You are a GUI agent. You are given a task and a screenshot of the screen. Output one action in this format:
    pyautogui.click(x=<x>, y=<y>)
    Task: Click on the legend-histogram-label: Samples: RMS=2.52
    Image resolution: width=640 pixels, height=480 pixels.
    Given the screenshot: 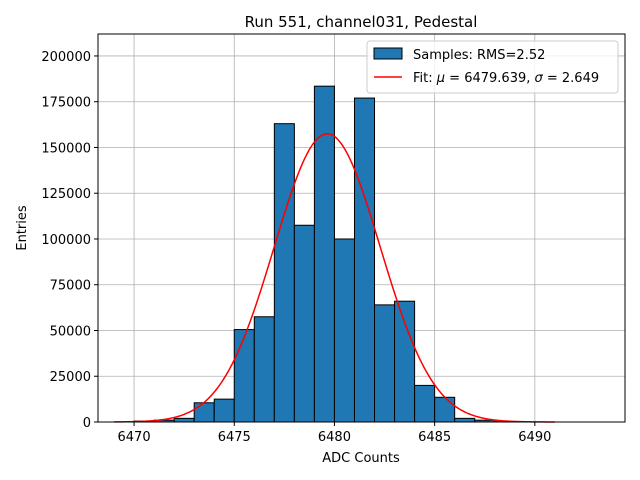 What is the action you would take?
    pyautogui.click(x=479, y=55)
    